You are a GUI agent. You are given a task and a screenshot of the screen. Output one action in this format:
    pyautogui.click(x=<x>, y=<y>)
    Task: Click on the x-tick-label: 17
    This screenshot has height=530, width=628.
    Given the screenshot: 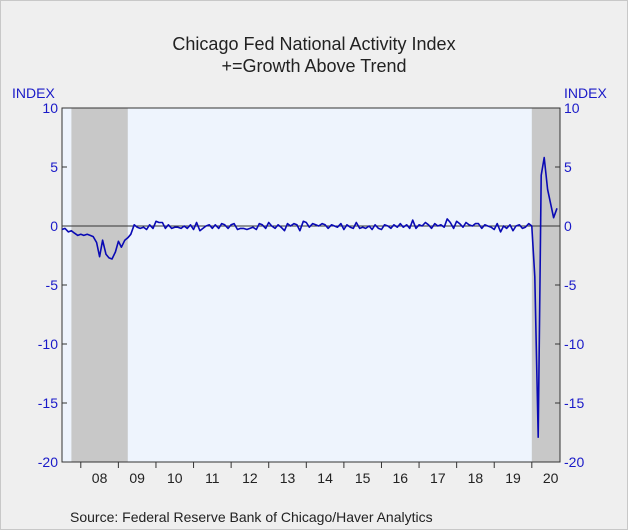 What is the action you would take?
    pyautogui.click(x=438, y=478)
    